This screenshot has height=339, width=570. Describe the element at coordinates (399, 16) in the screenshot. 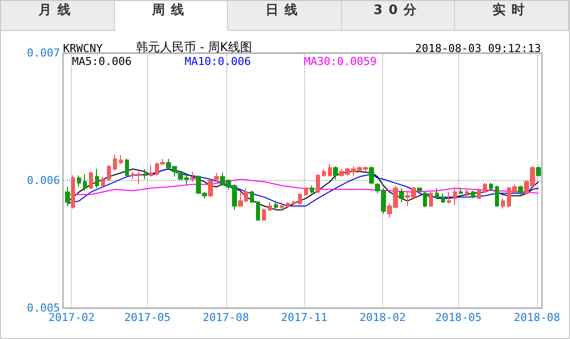

I see `text: 30分` at that location.